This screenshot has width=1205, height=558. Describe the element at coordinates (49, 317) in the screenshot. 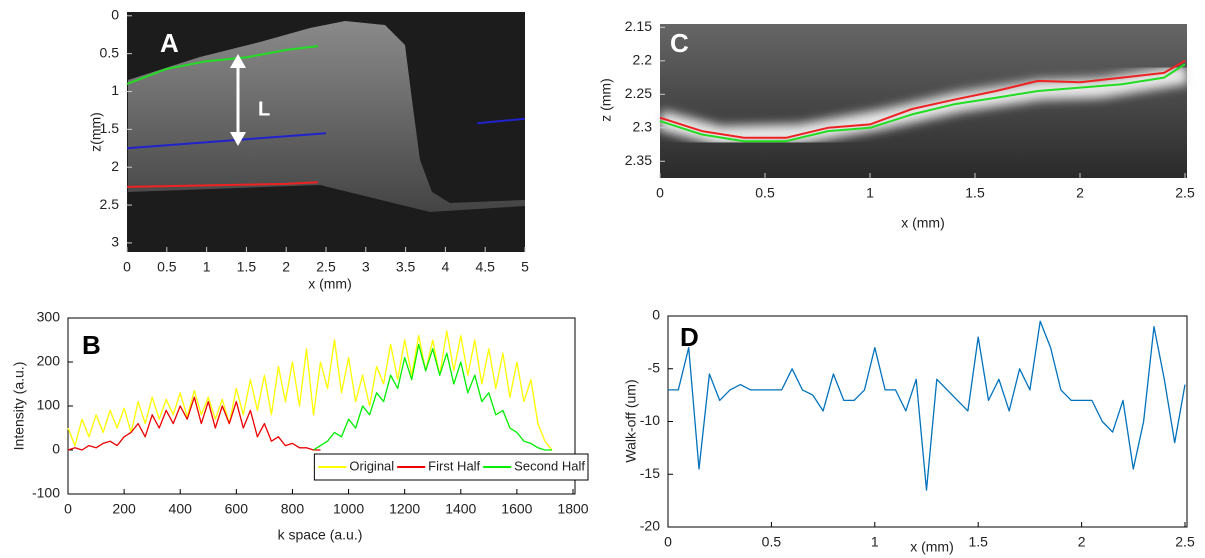

I see `y-tick-label: 300` at that location.